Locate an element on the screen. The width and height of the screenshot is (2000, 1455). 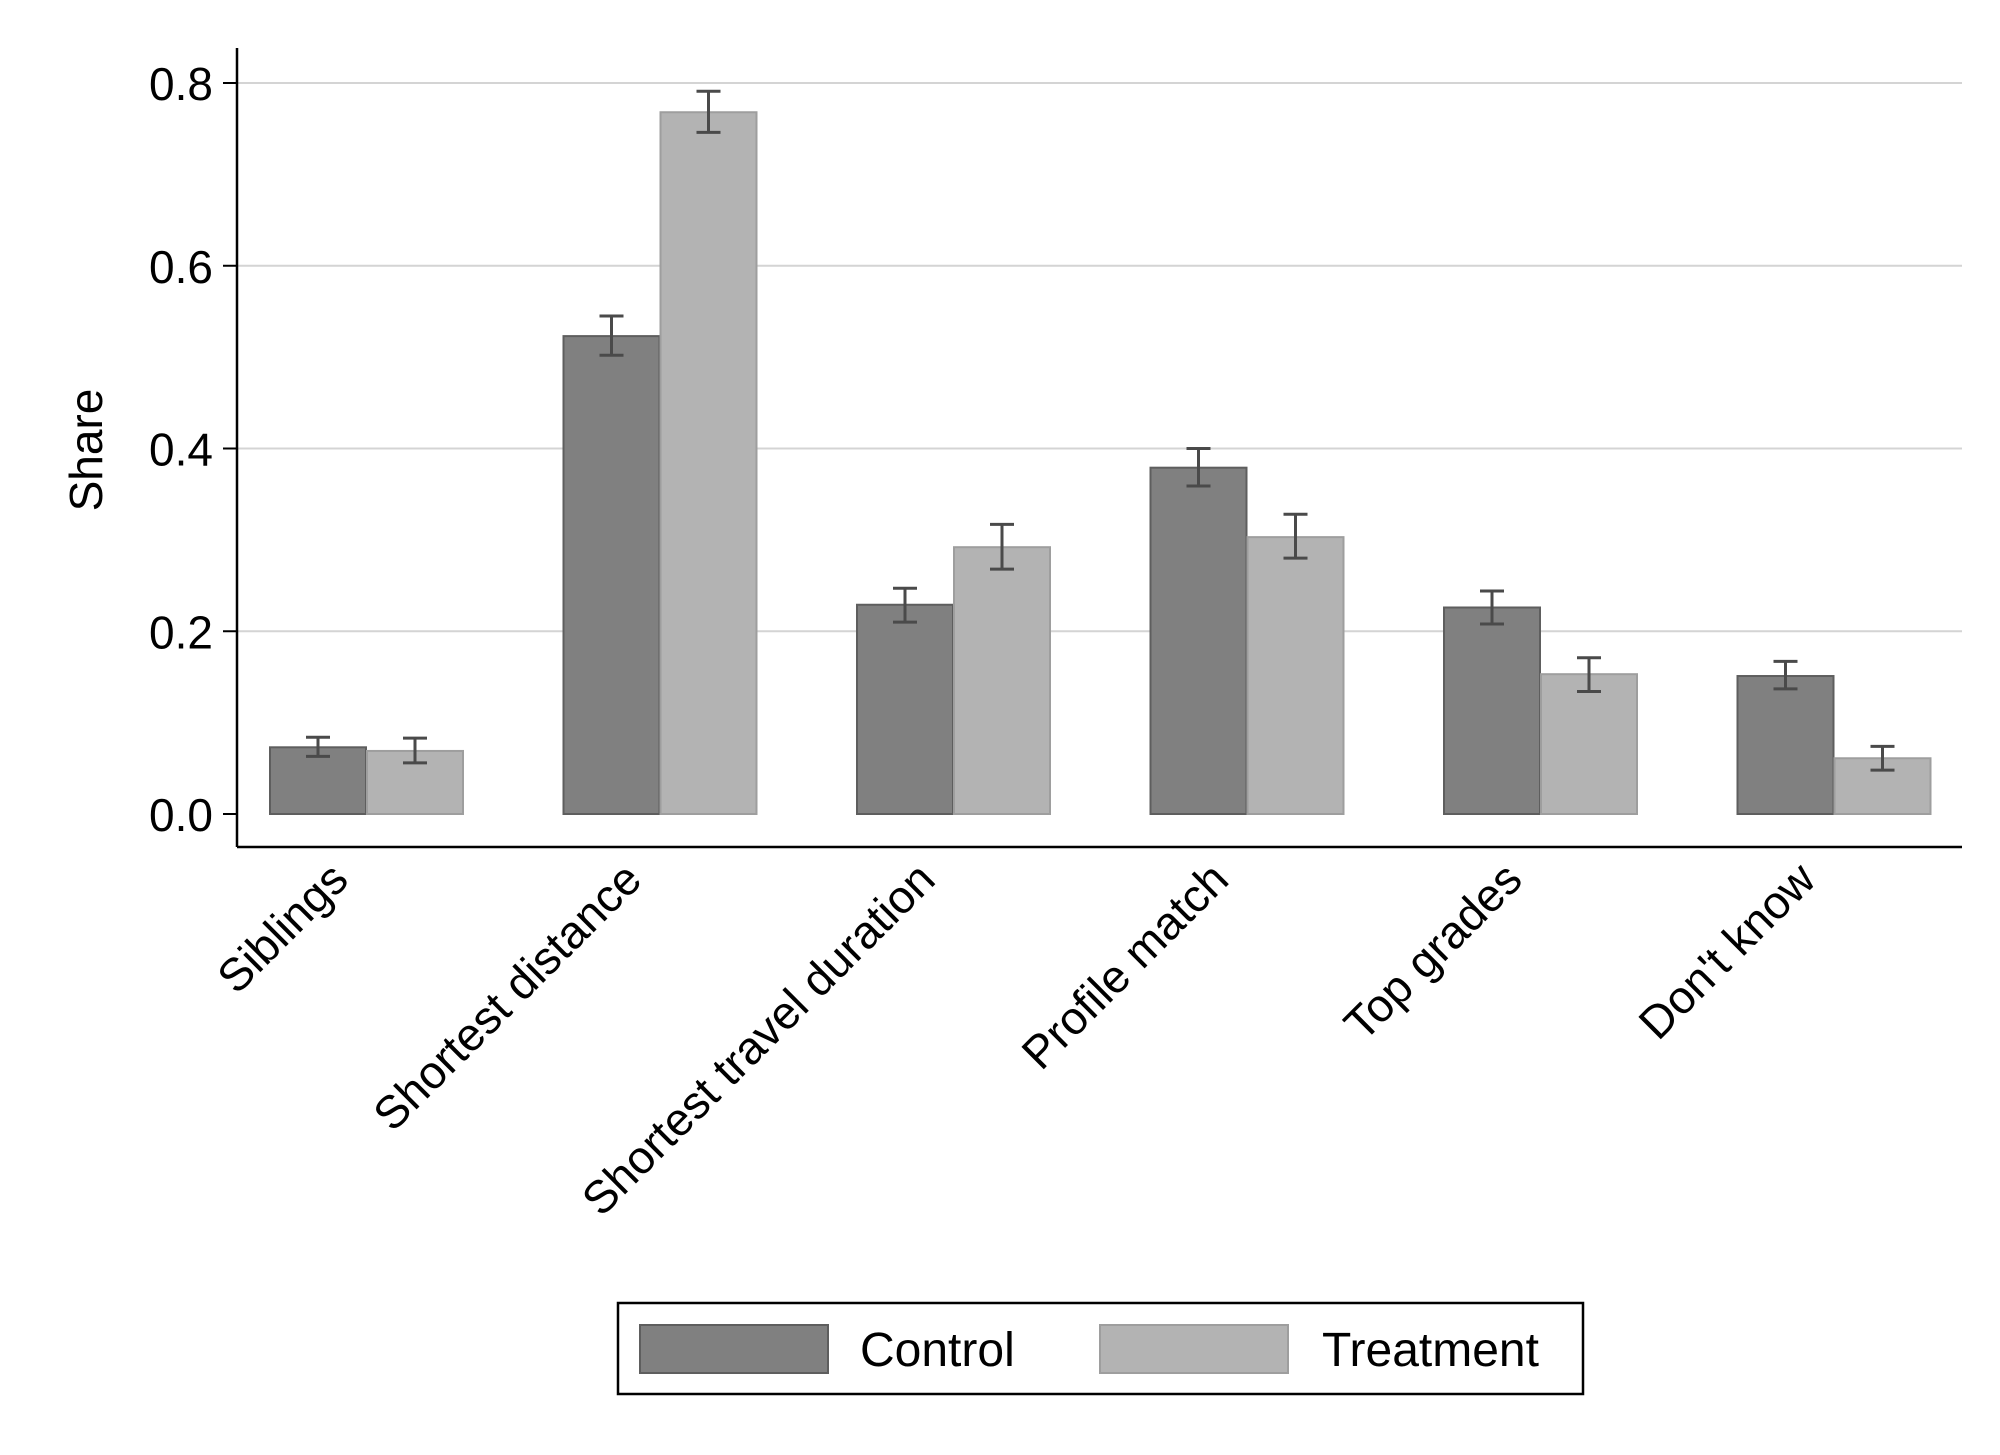
legend: Control Treatment is located at coordinates (1100, 1348).